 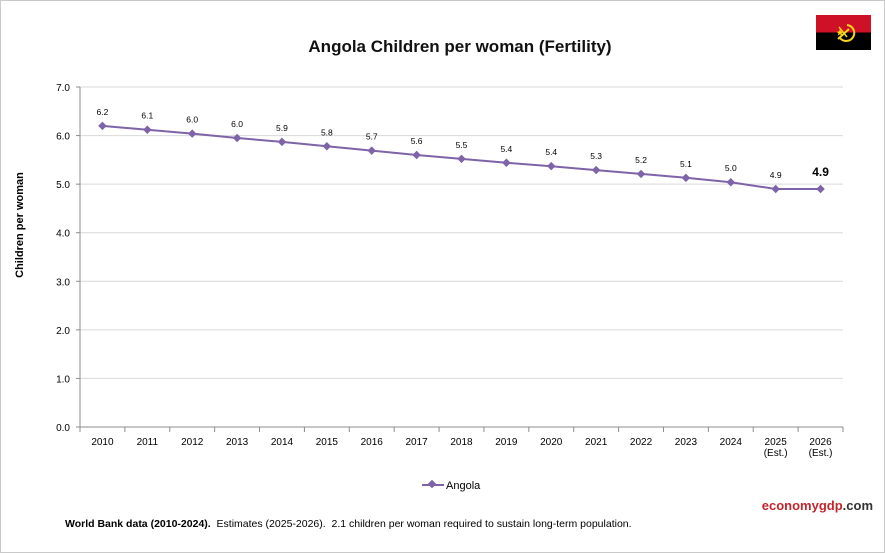 What do you see at coordinates (63, 234) in the screenshot?
I see `y-tick-label: 4.0` at bounding box center [63, 234].